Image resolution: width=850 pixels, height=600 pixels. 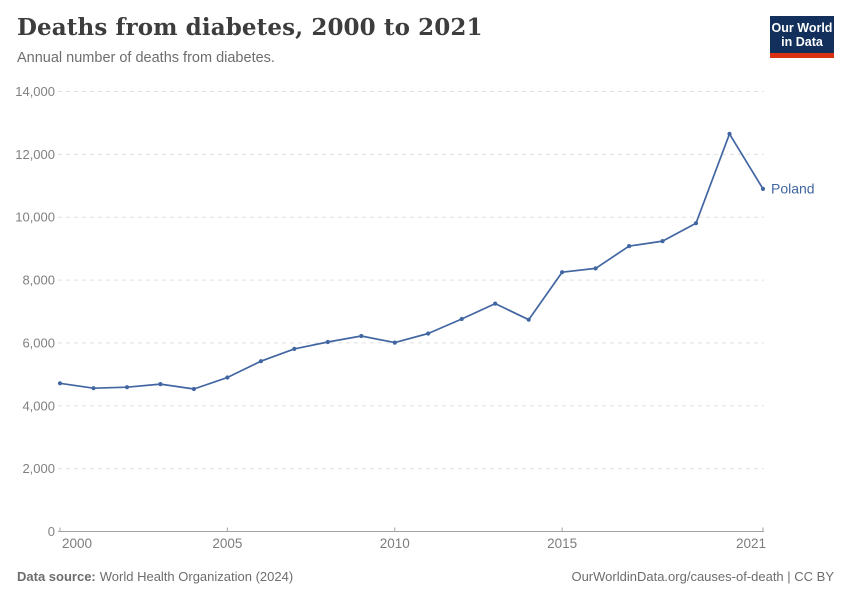 What do you see at coordinates (802, 28) in the screenshot?
I see `owid-logo-line1: Our World` at bounding box center [802, 28].